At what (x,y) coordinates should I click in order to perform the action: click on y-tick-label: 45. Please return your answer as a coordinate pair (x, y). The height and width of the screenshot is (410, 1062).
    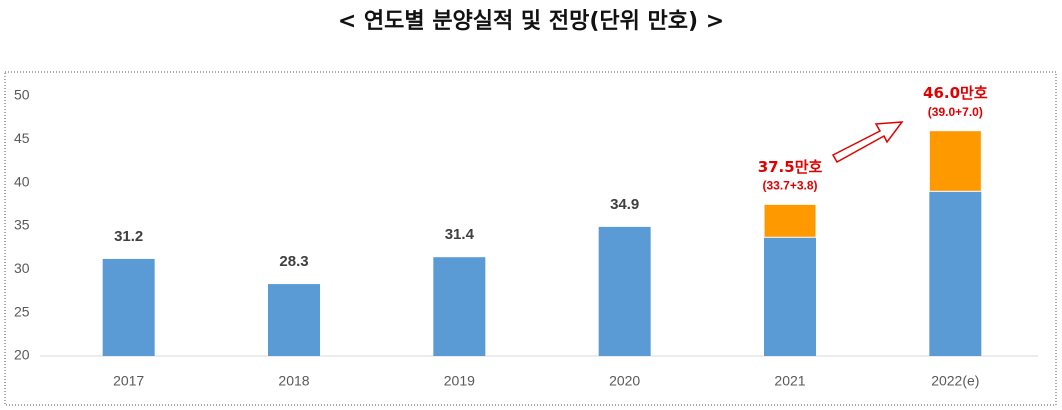
    Looking at the image, I should click on (22, 138).